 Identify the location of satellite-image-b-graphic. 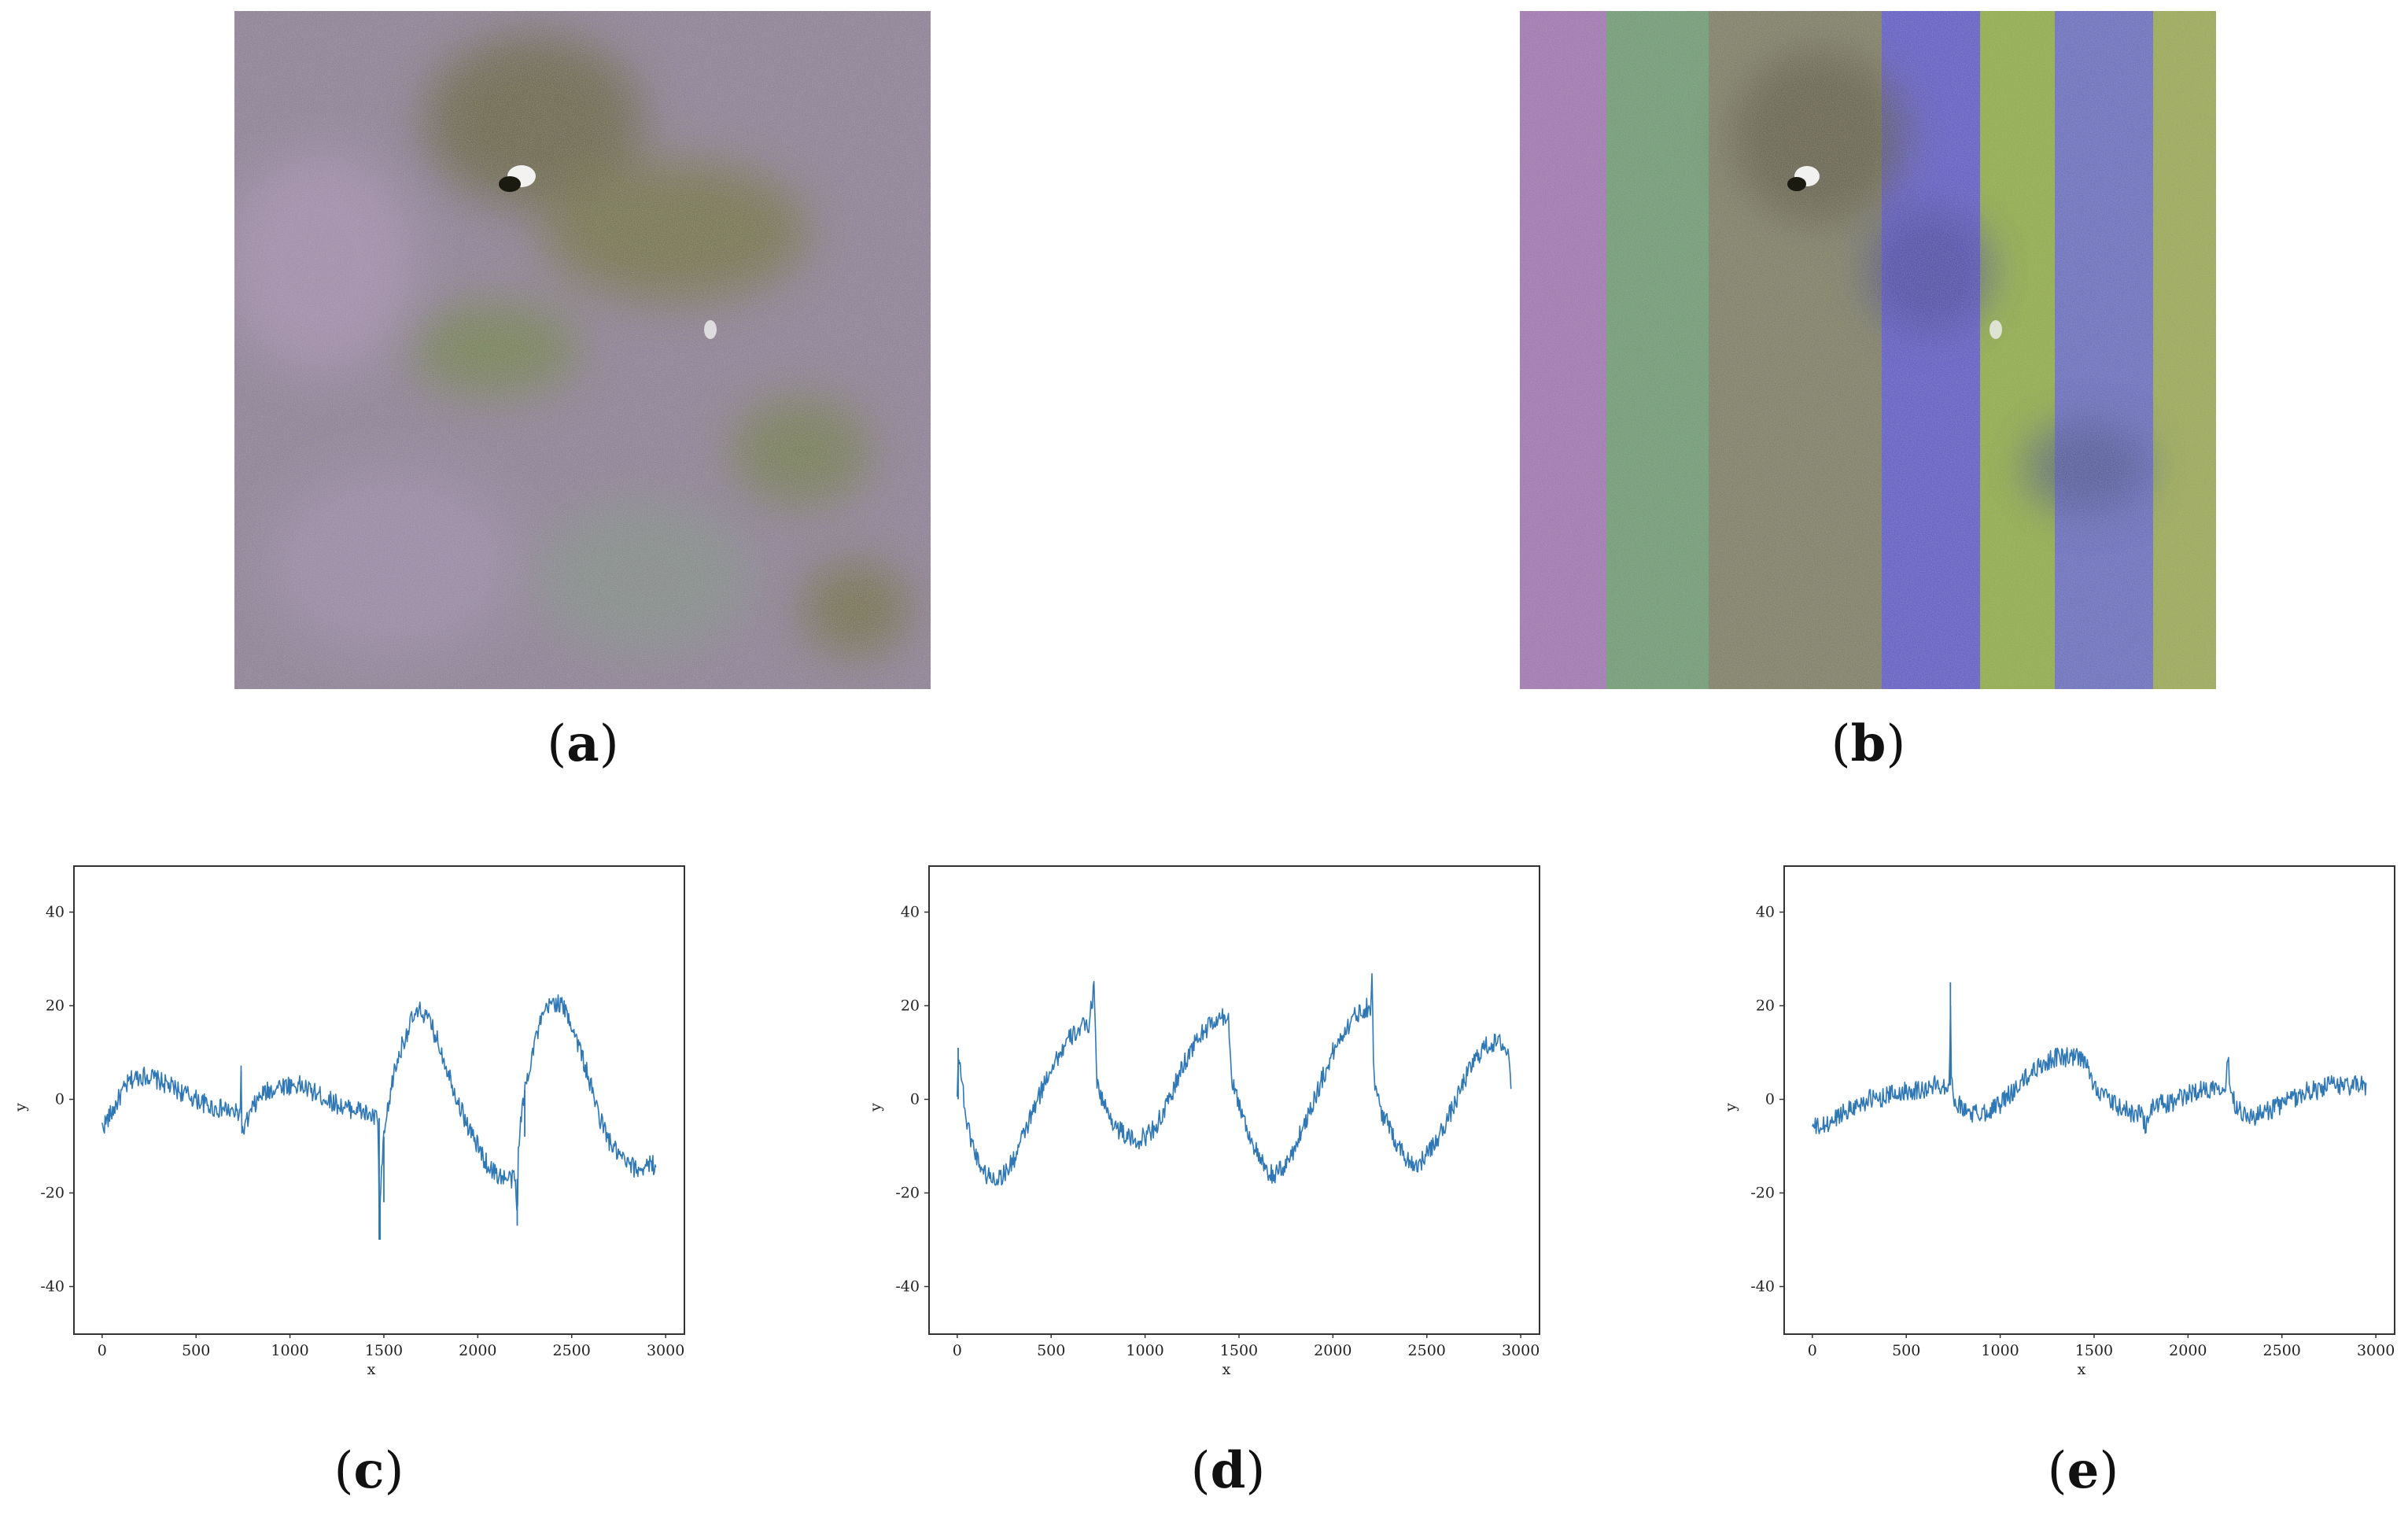
(1868, 350).